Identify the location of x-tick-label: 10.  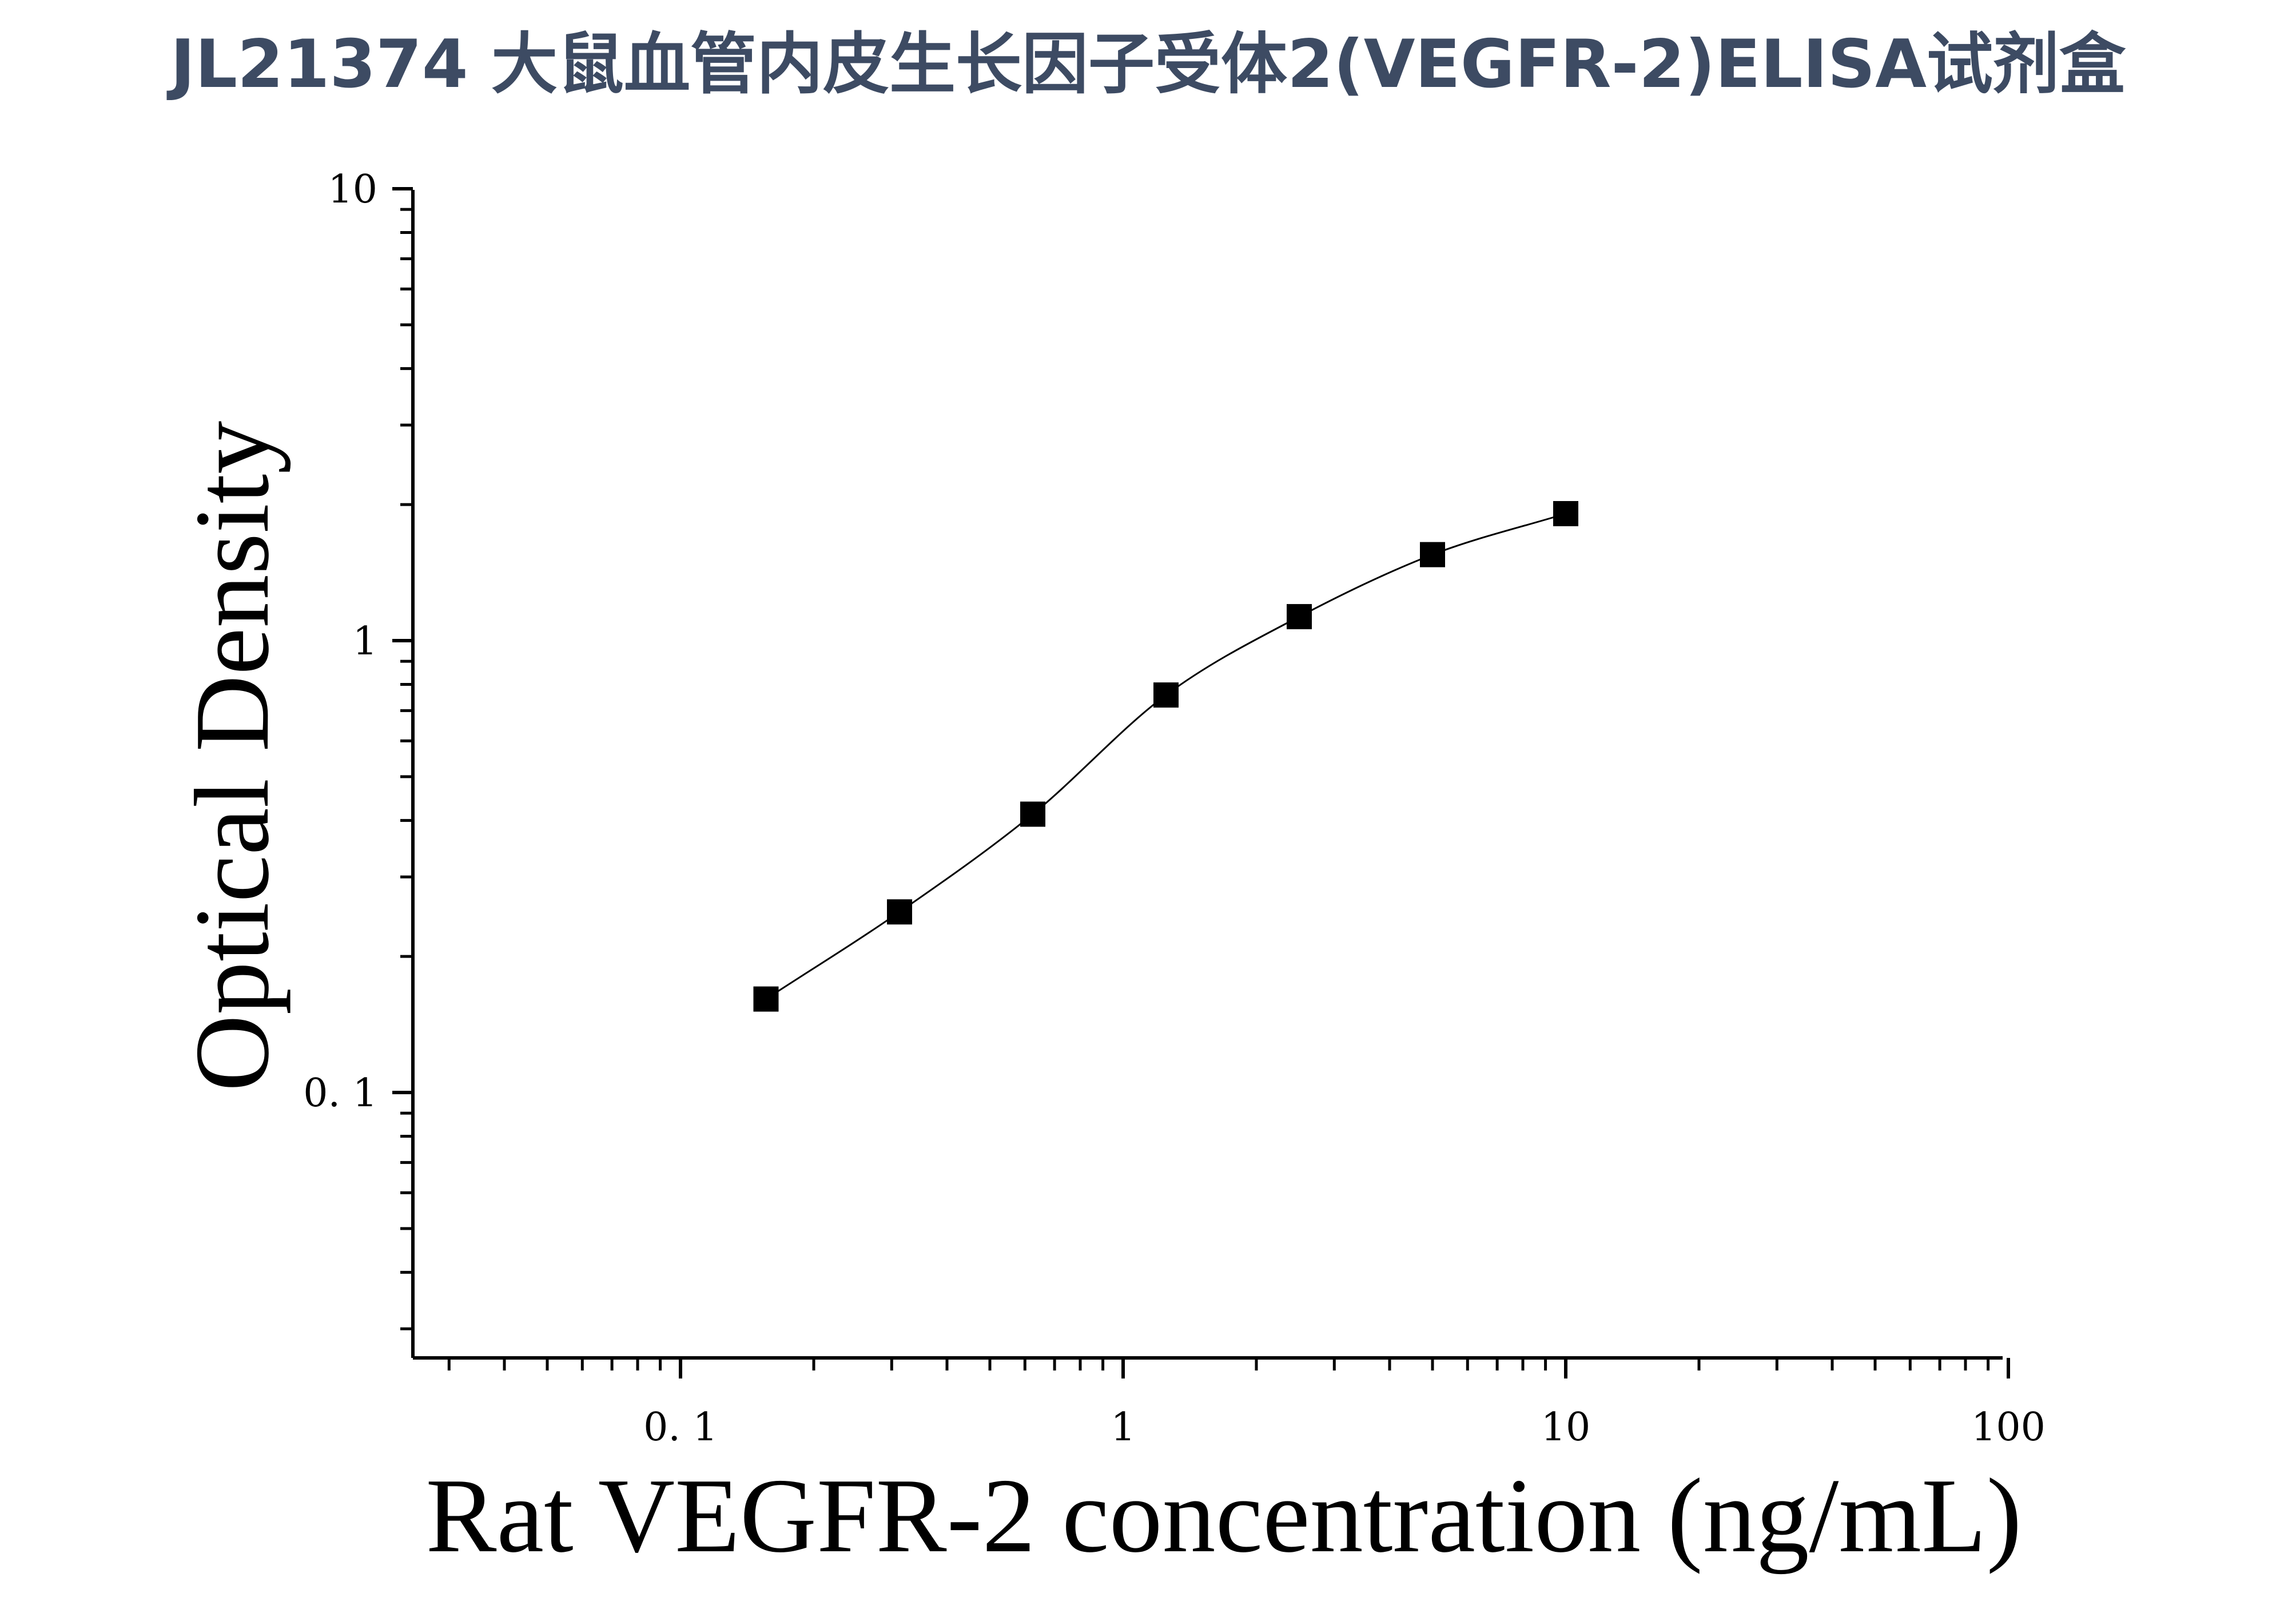
(1566, 1427).